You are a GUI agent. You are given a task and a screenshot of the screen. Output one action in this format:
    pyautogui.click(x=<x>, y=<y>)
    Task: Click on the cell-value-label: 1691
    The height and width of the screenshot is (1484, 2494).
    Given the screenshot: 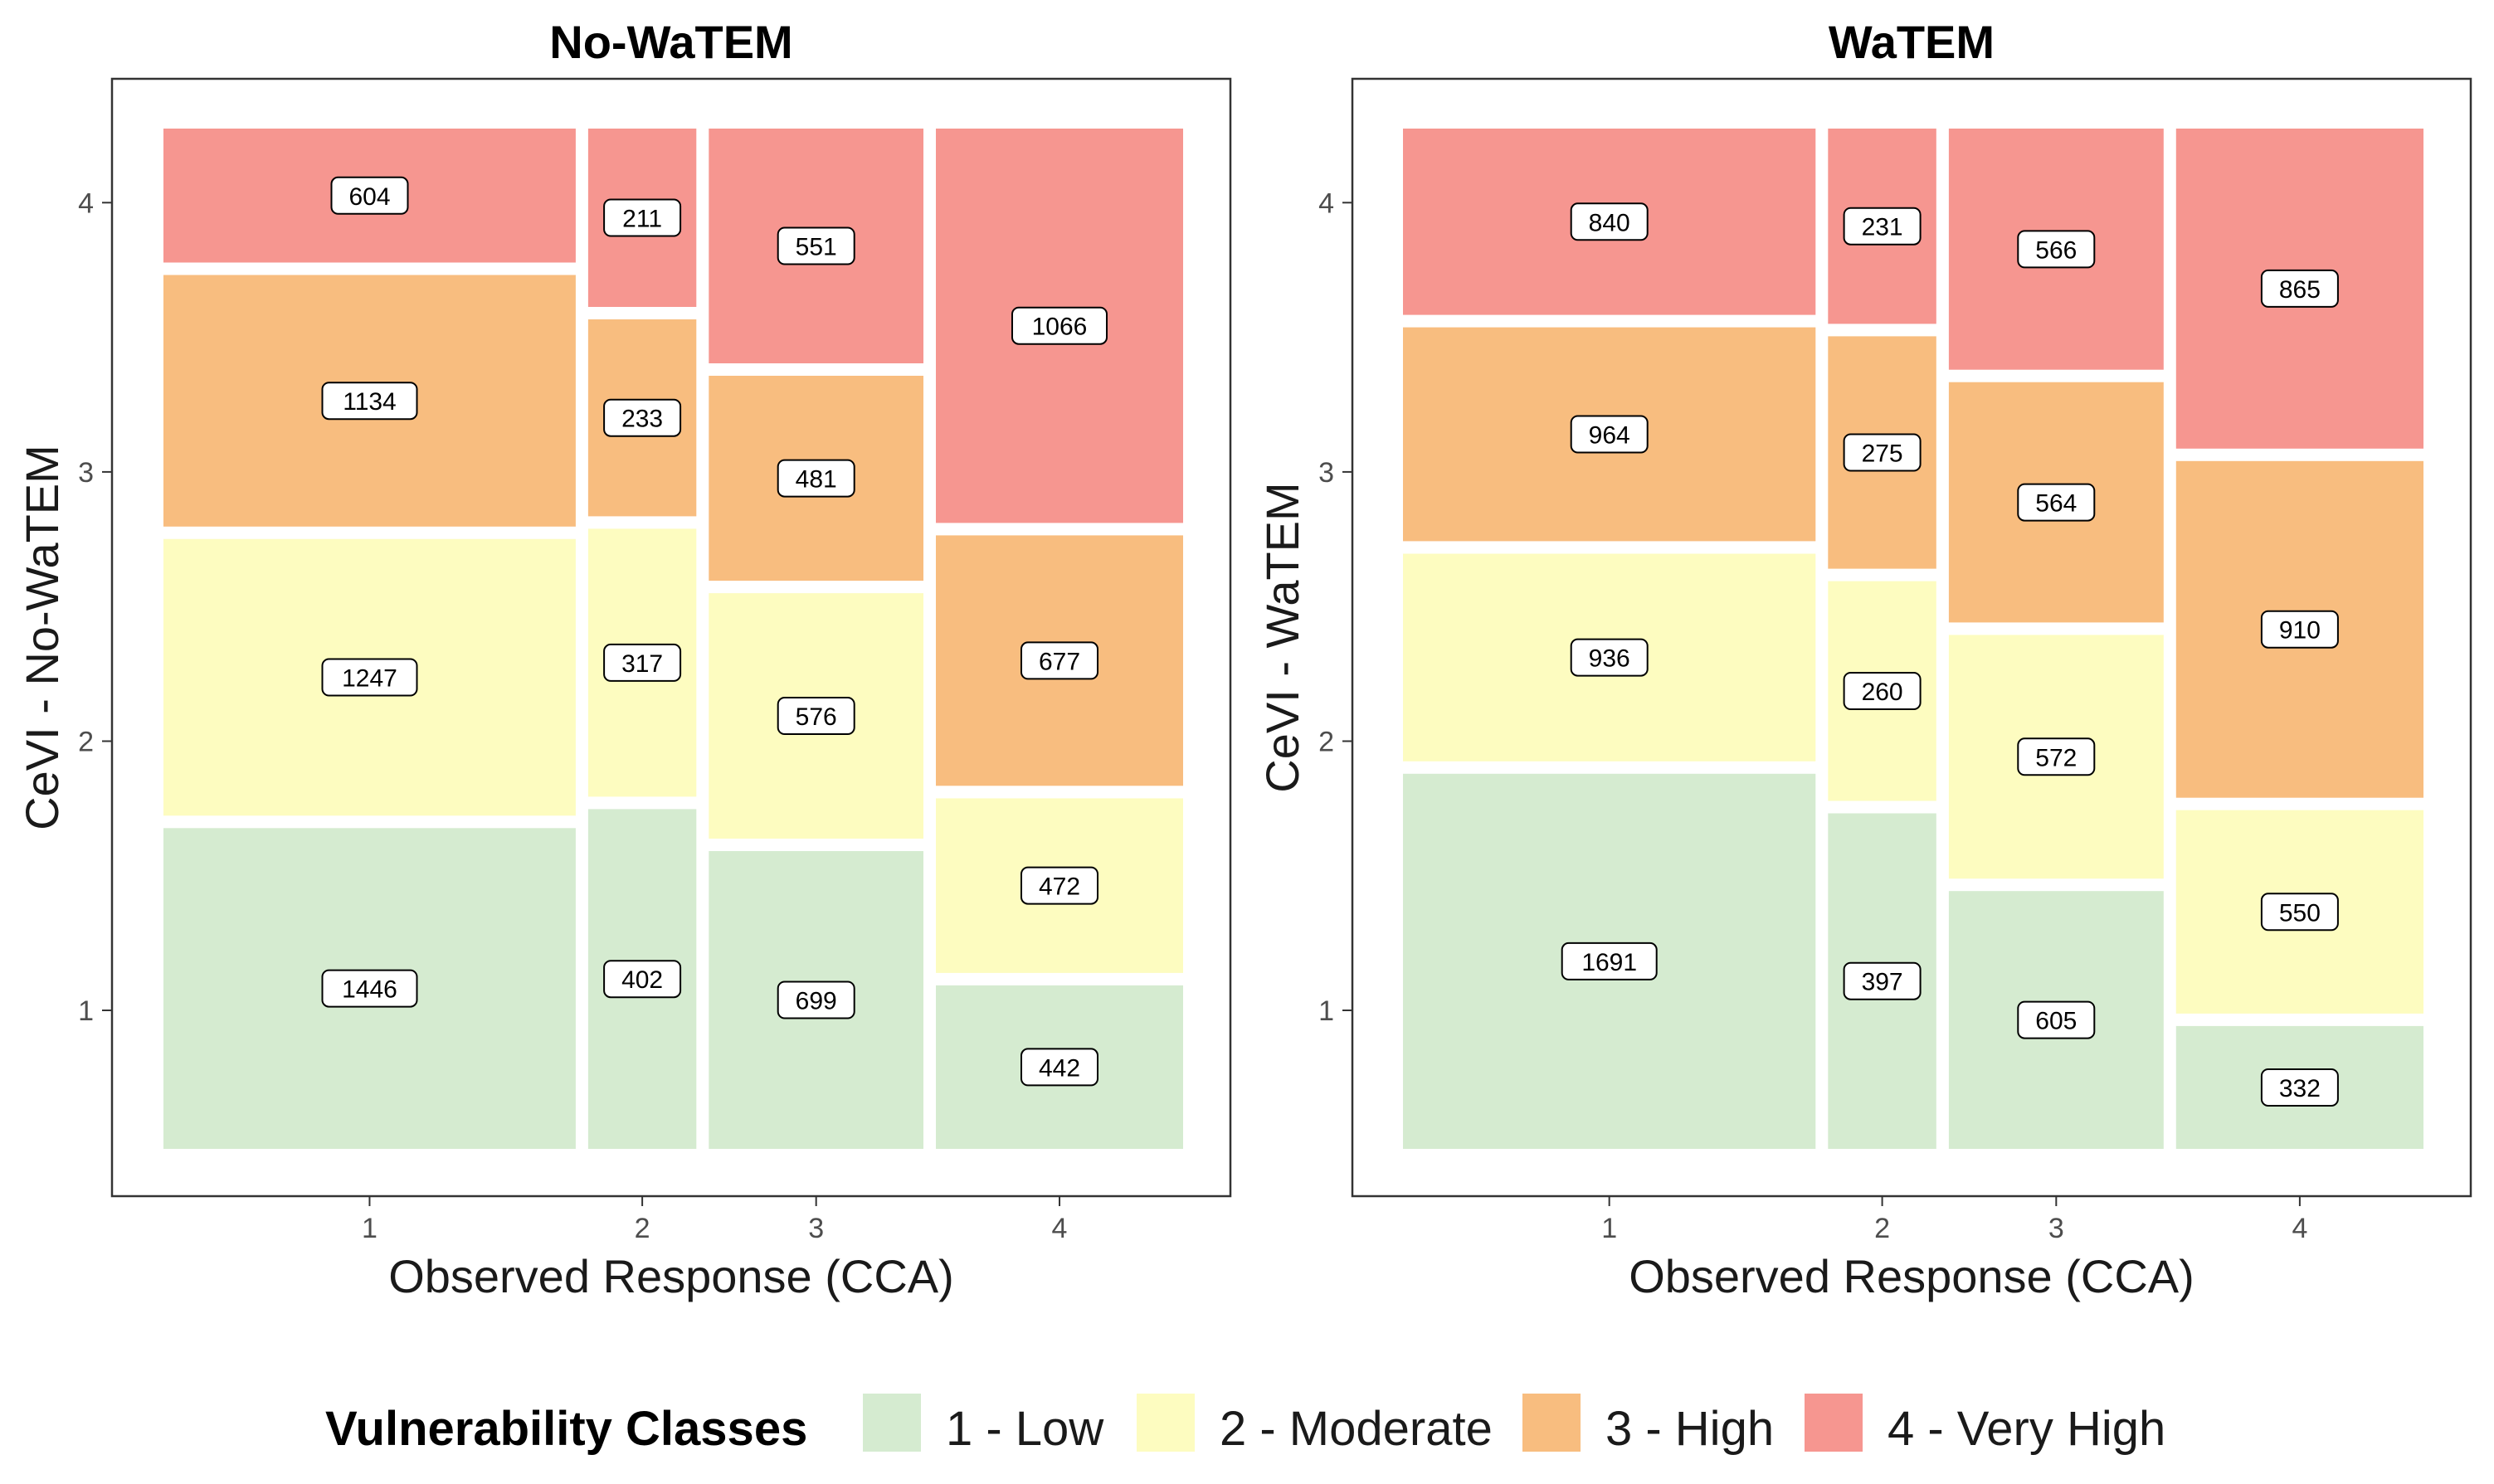 What is the action you would take?
    pyautogui.click(x=1609, y=963)
    